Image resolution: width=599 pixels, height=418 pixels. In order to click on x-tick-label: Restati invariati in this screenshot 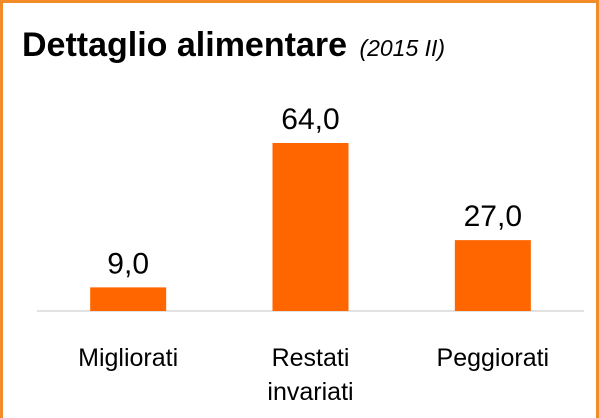, I will do `click(310, 375)`.